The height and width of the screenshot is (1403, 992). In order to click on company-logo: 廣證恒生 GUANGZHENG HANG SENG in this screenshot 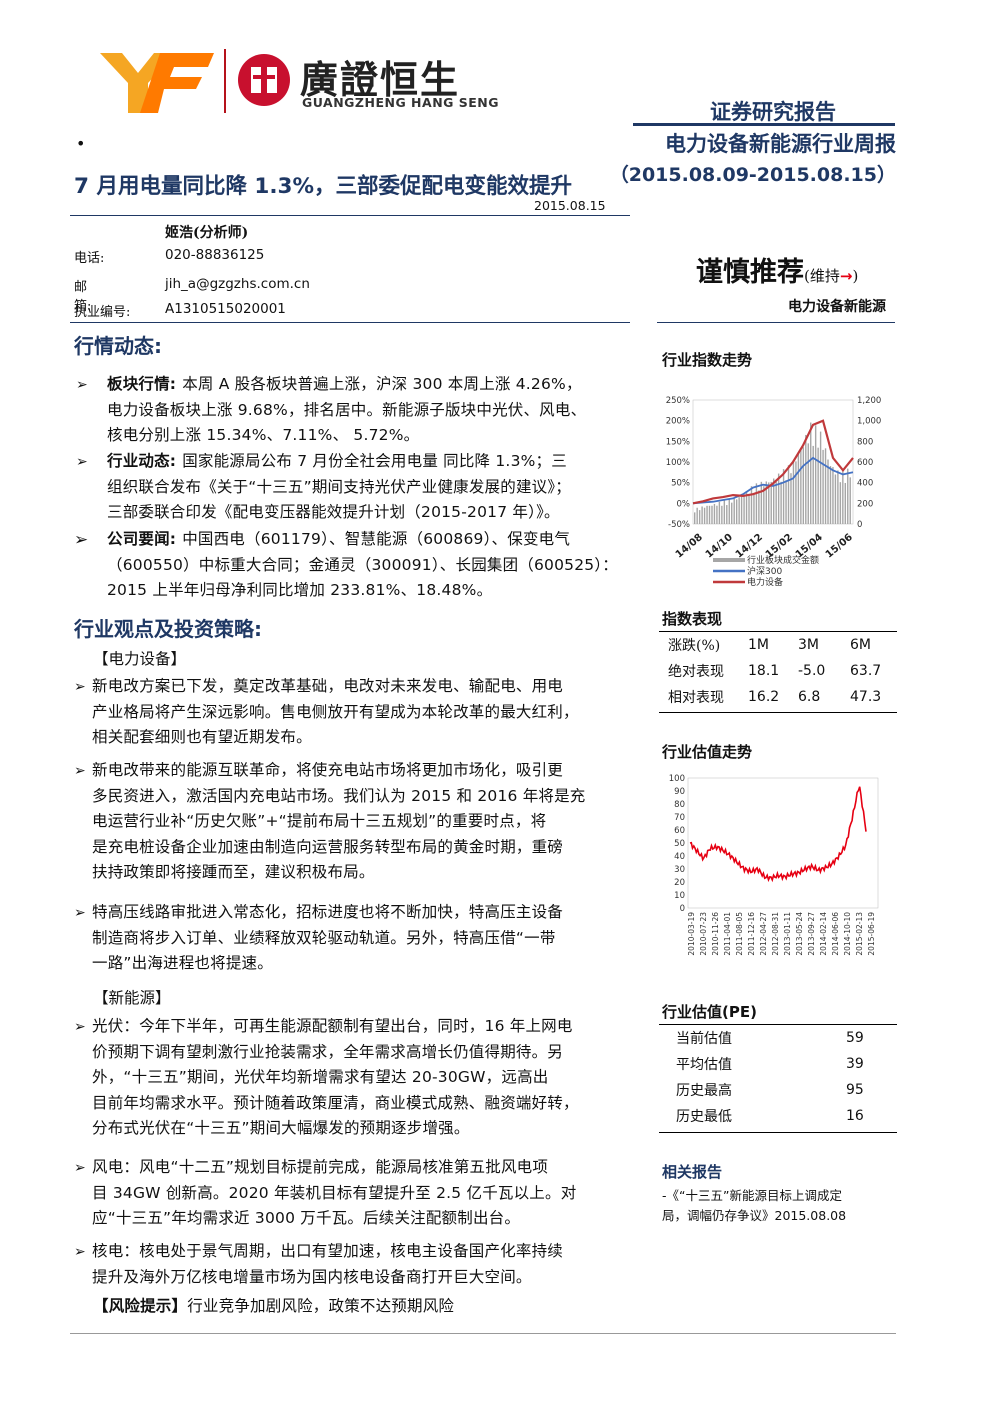, I will do `click(308, 81)`.